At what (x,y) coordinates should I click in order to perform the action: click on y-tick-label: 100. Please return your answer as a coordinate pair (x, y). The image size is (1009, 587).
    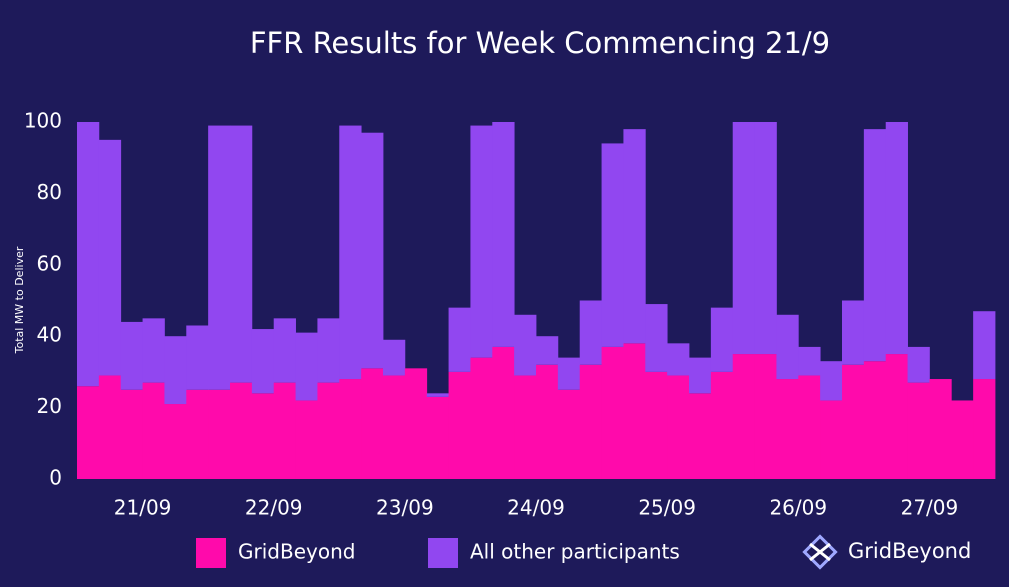
    Looking at the image, I should click on (43, 121).